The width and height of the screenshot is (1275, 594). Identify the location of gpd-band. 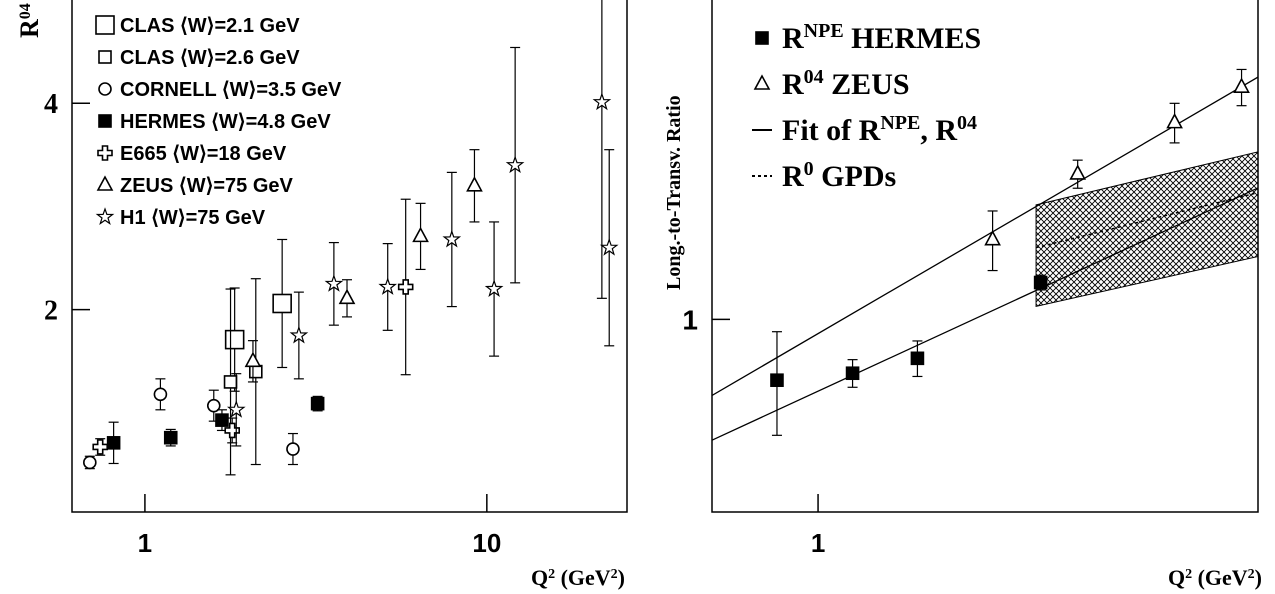
(1146, 229).